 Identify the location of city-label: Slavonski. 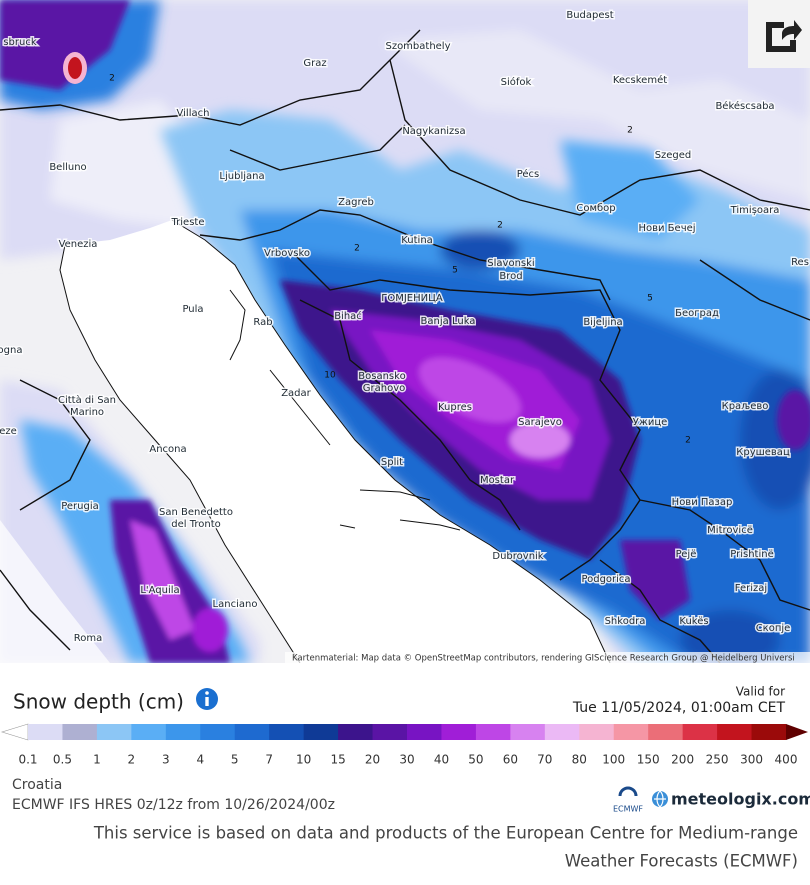
(510, 263).